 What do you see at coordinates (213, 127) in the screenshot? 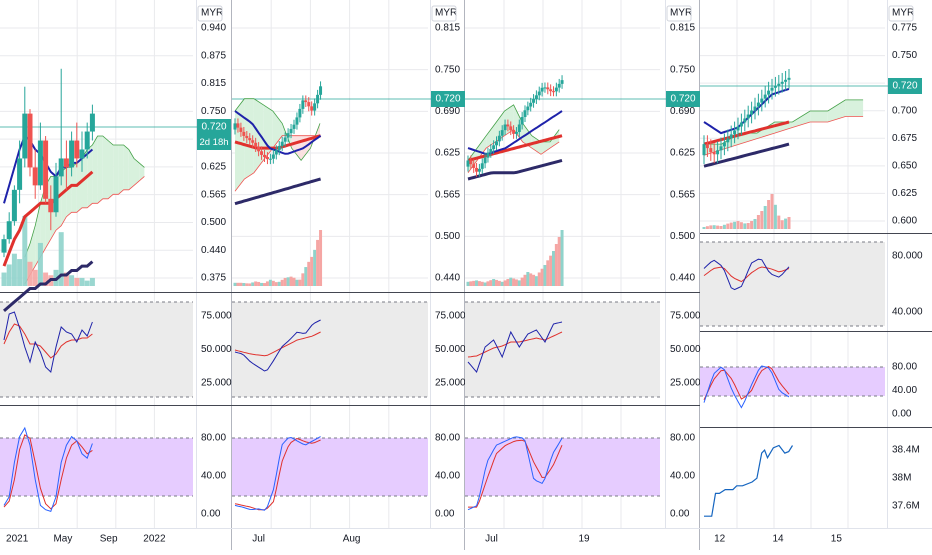
I see `price-tag-label: 0.720` at bounding box center [213, 127].